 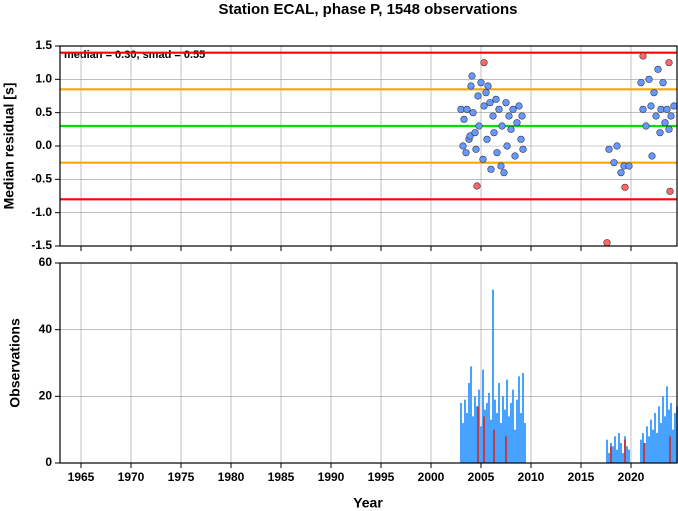 I want to click on y-tick-label: 1.0, so click(x=43, y=79).